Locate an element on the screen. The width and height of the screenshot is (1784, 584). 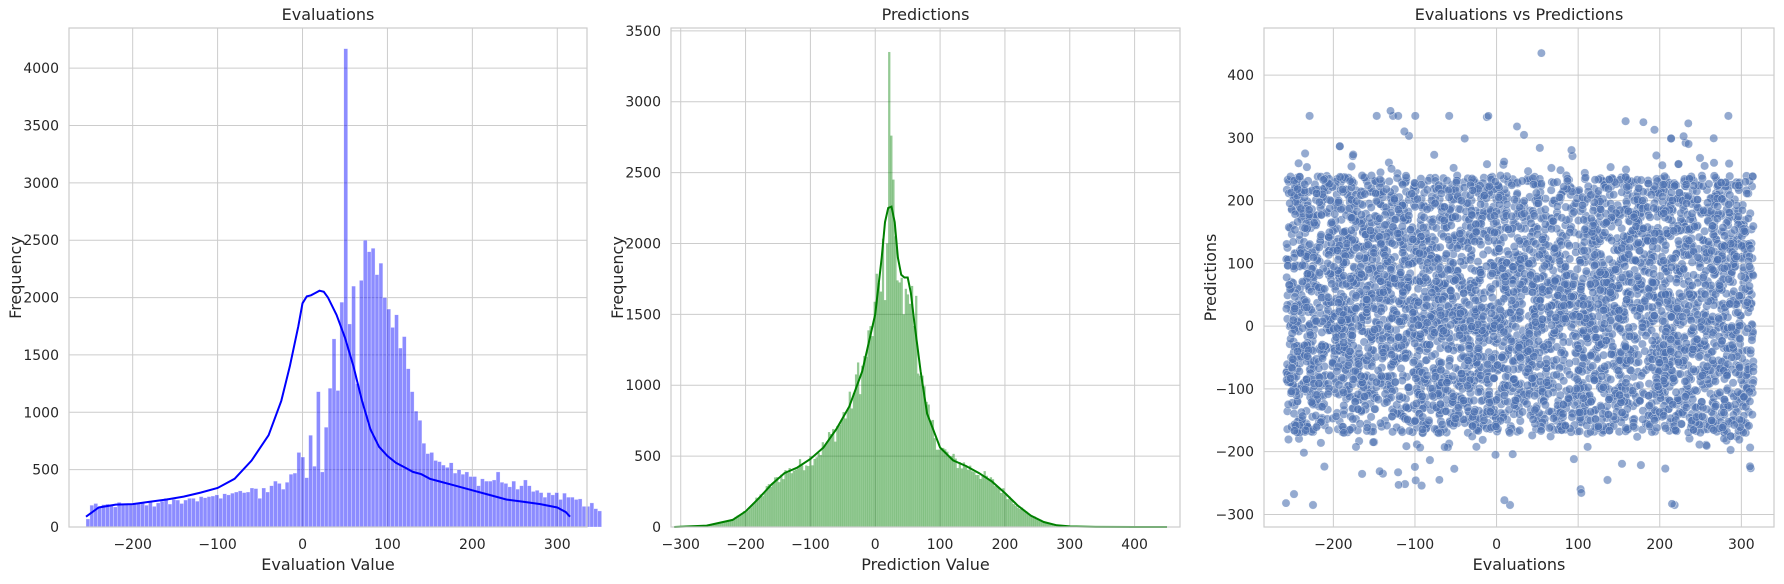
evaluations-ytick-label: 3500 is located at coordinates (41, 127).